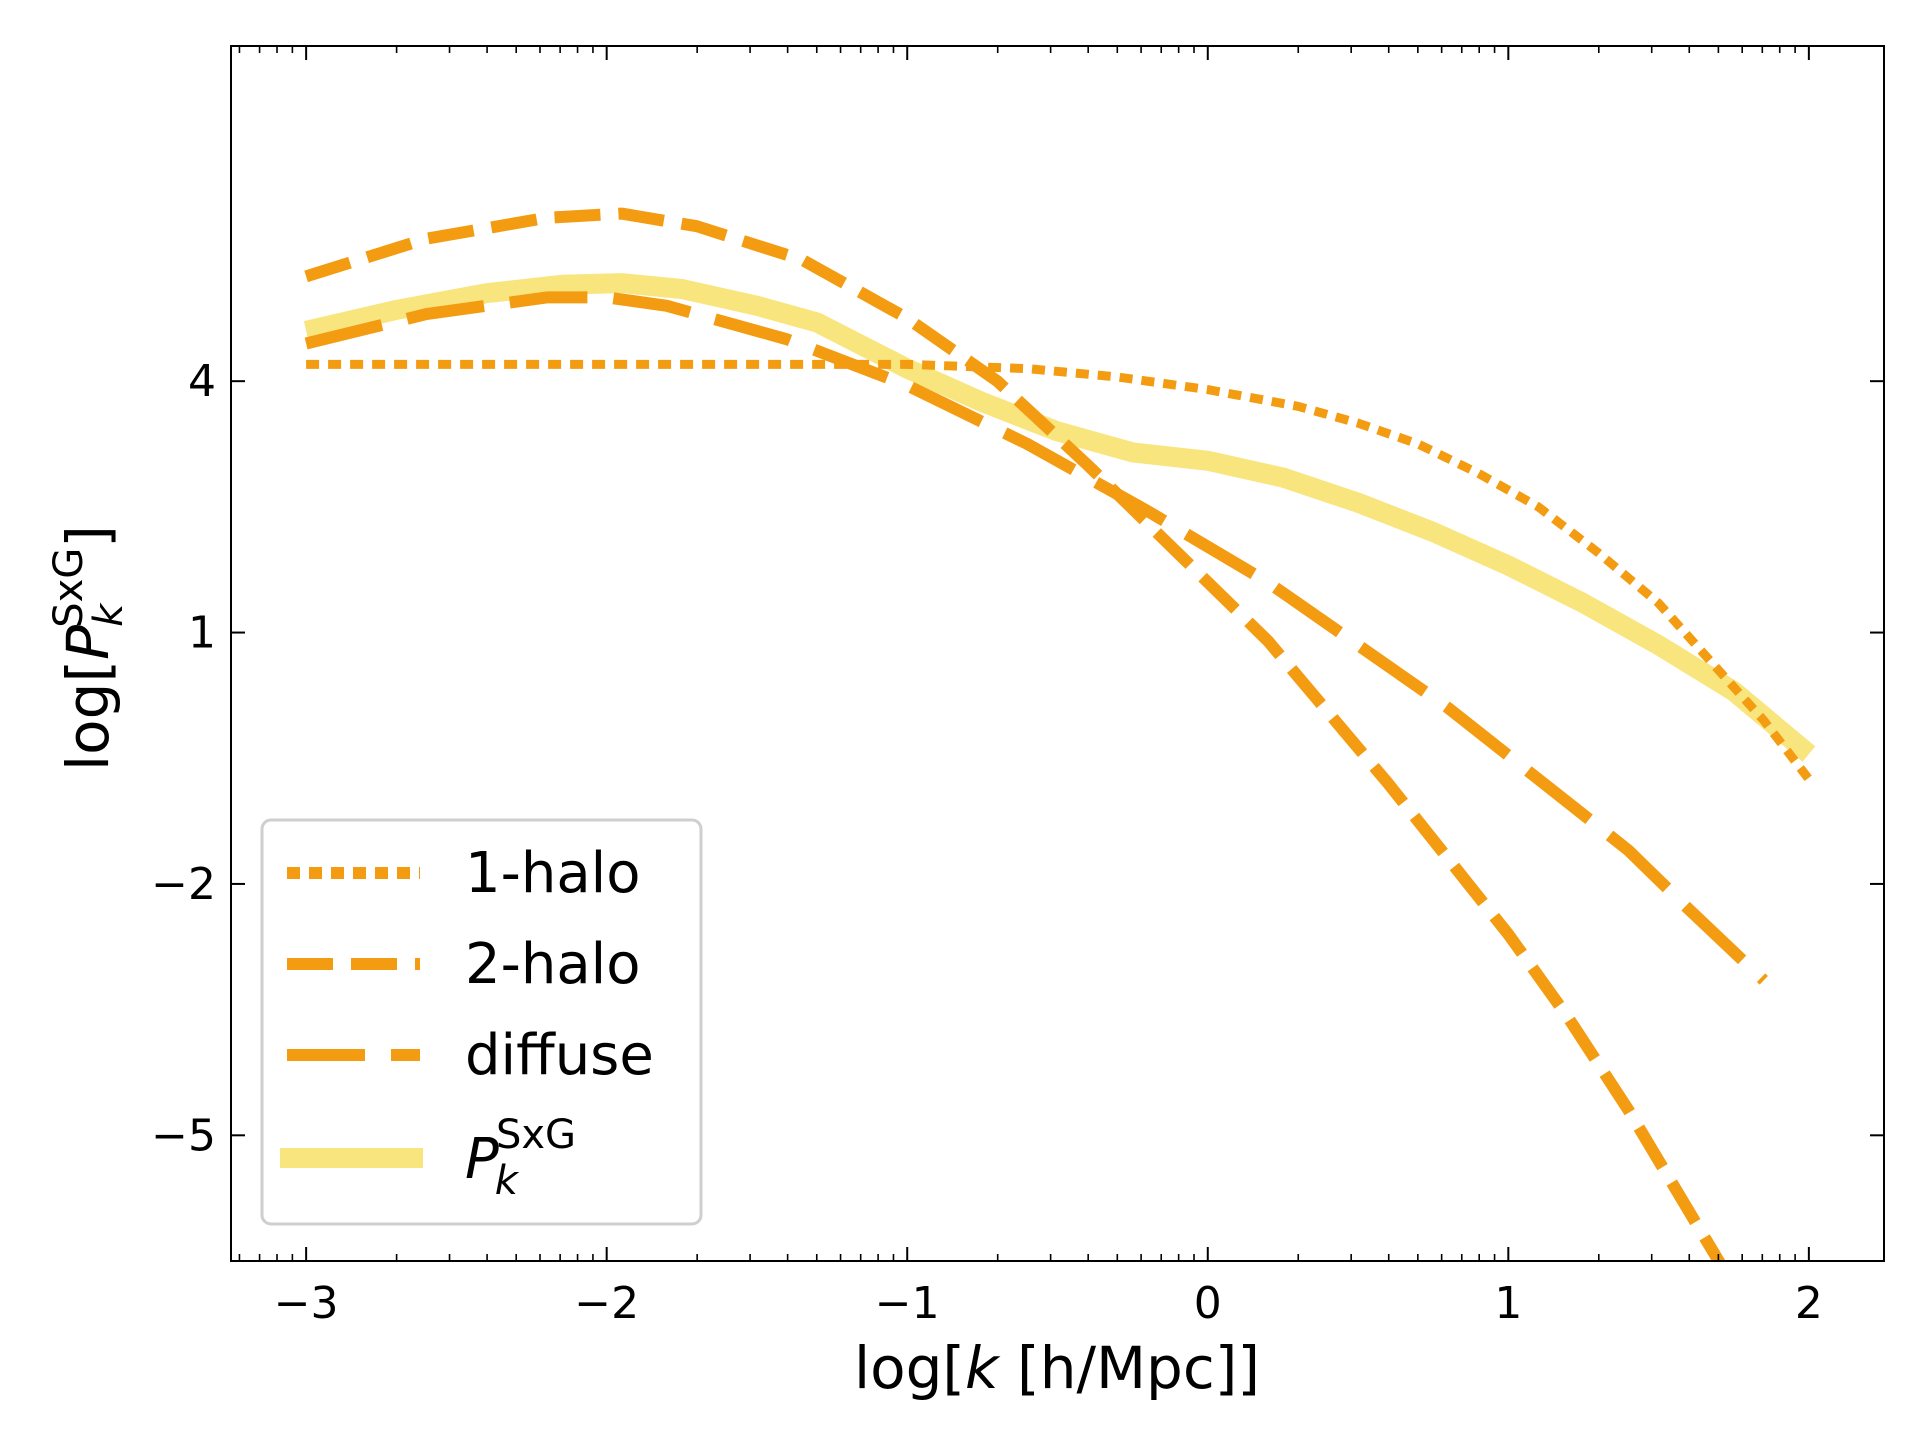 The height and width of the screenshot is (1440, 1920). I want to click on x-tick-label: −3, so click(306, 1303).